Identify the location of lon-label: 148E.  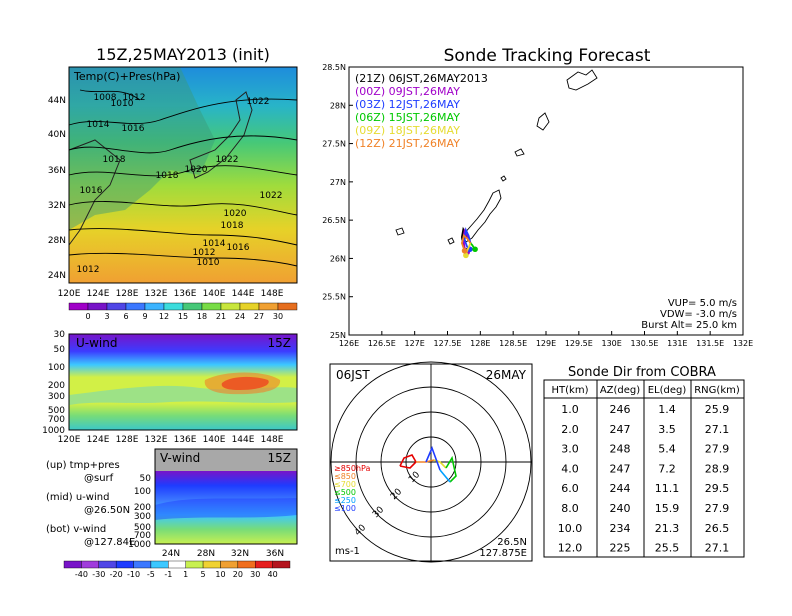
(272, 294).